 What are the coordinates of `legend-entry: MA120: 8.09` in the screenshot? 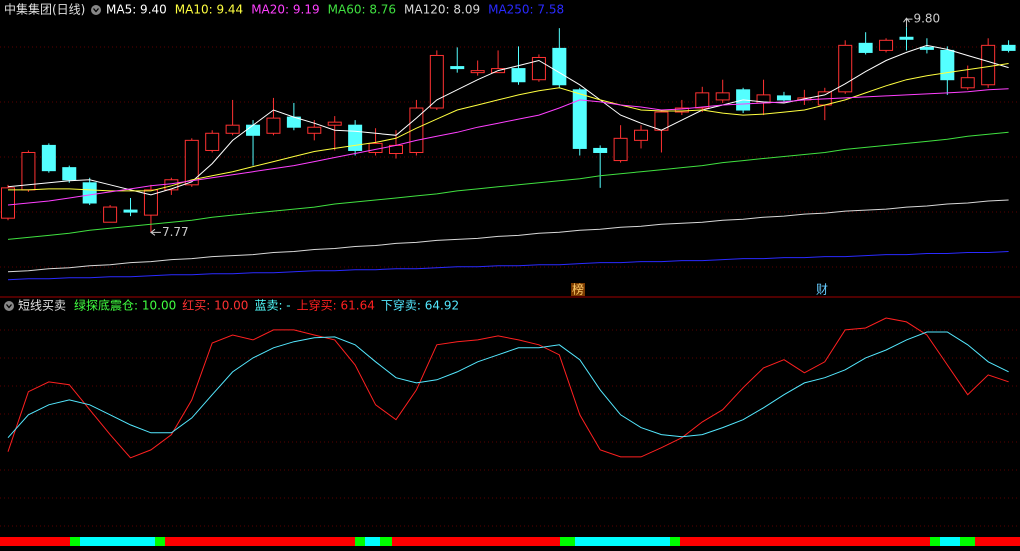 It's located at (442, 10).